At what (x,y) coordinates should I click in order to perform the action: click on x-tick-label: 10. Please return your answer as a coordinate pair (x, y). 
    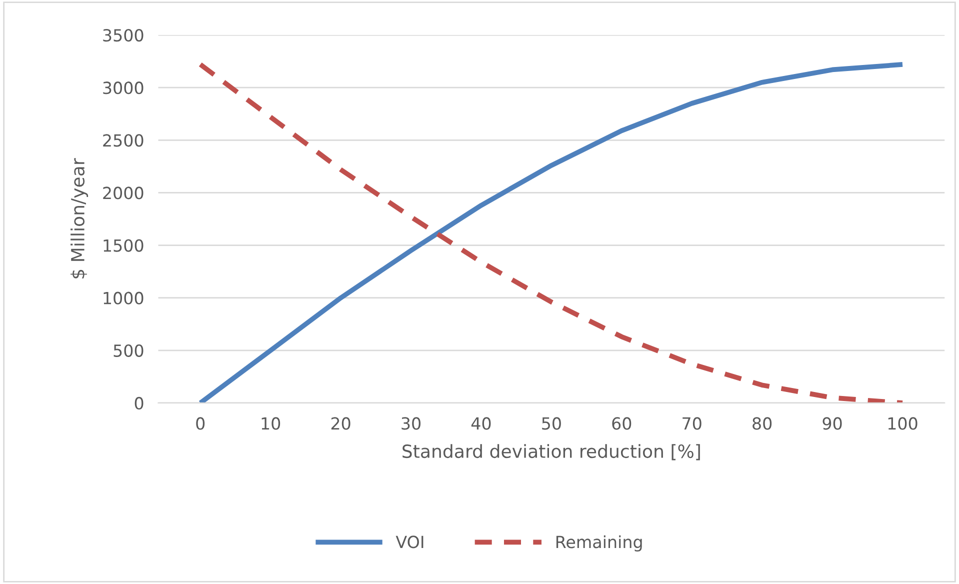
    Looking at the image, I should click on (271, 423).